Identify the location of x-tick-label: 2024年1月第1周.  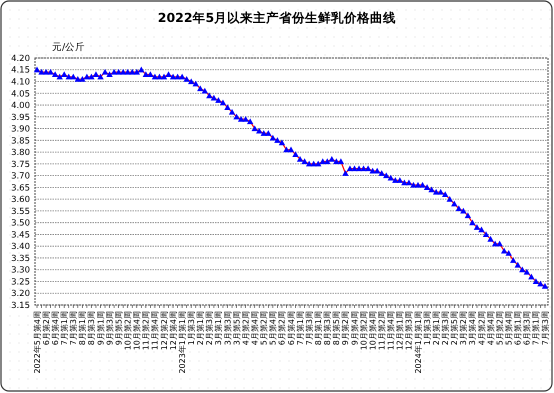
(418, 342).